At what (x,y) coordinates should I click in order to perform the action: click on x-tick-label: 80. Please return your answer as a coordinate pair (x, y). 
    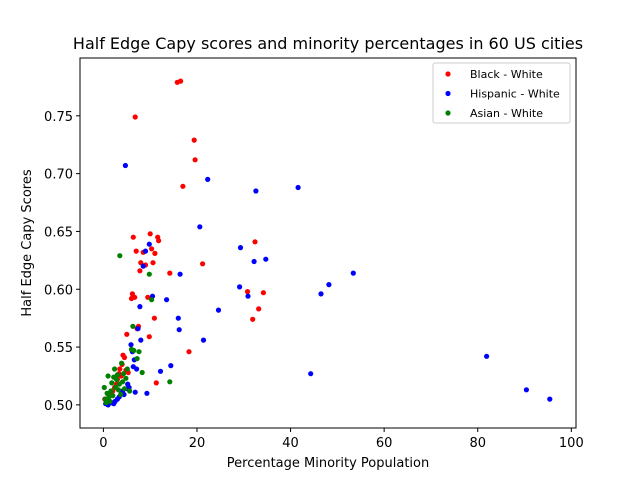
    Looking at the image, I should click on (477, 443).